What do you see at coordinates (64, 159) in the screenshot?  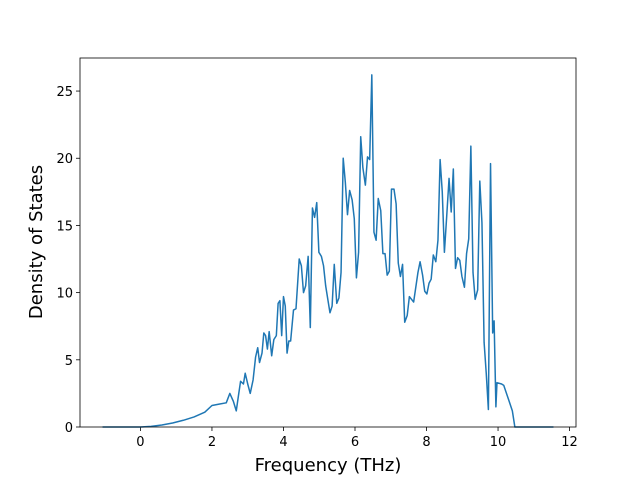 I see `y-tick-label: 20` at bounding box center [64, 159].